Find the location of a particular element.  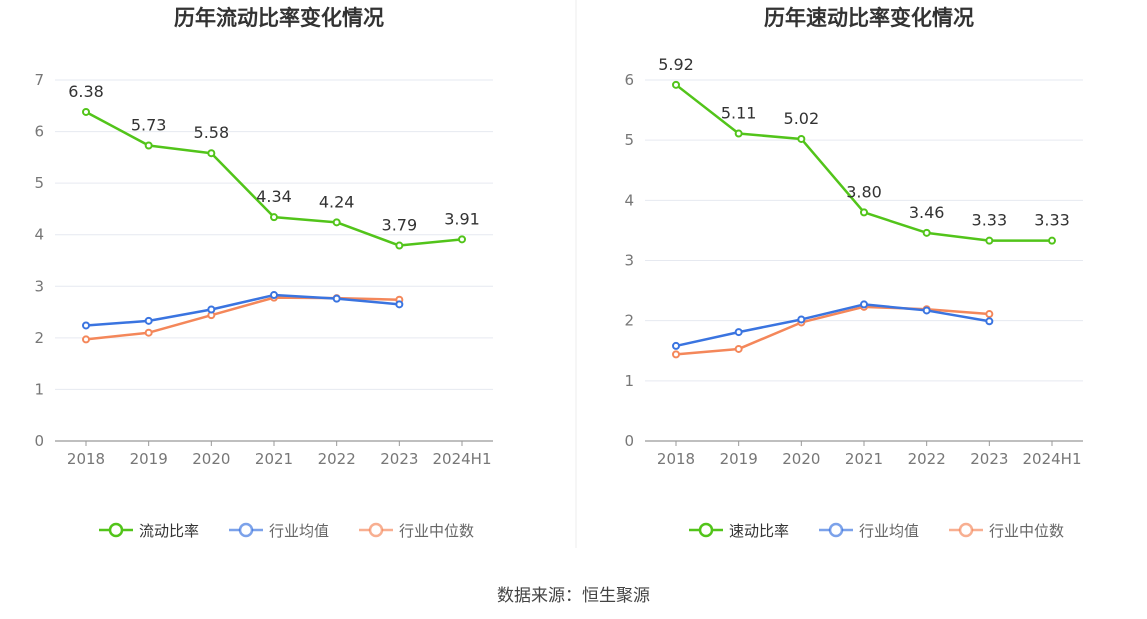

data-label: 5.11 is located at coordinates (739, 113).